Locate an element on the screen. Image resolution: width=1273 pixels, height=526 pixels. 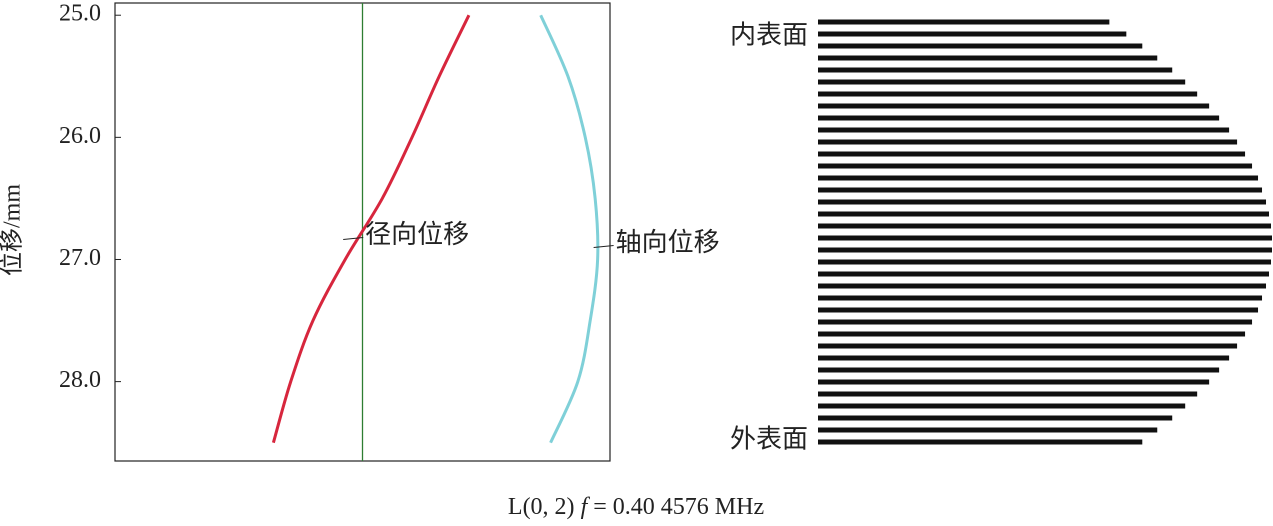
y-tick-label: 26.0 is located at coordinates (80, 136).